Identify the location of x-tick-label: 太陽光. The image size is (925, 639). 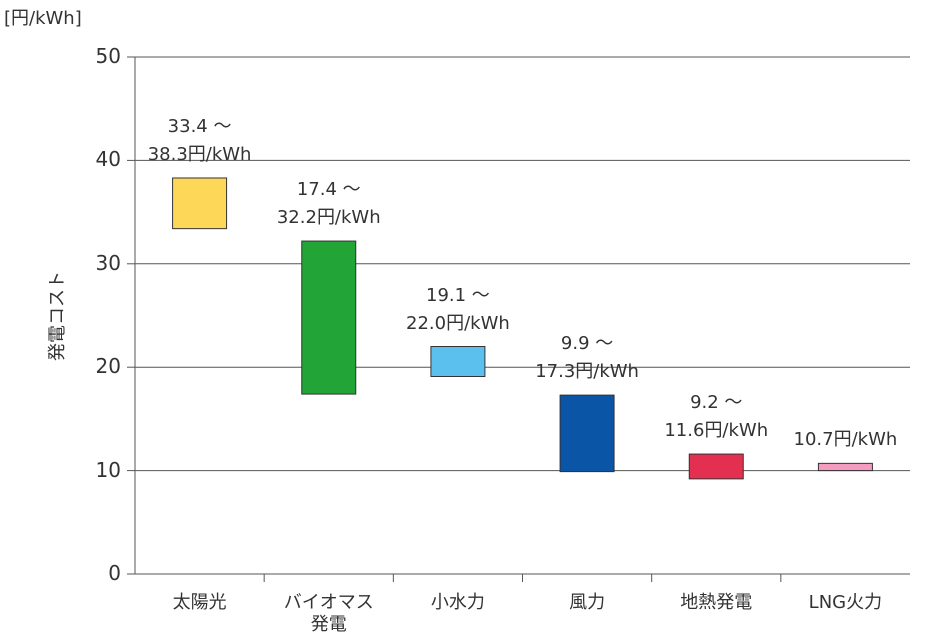
(199, 602).